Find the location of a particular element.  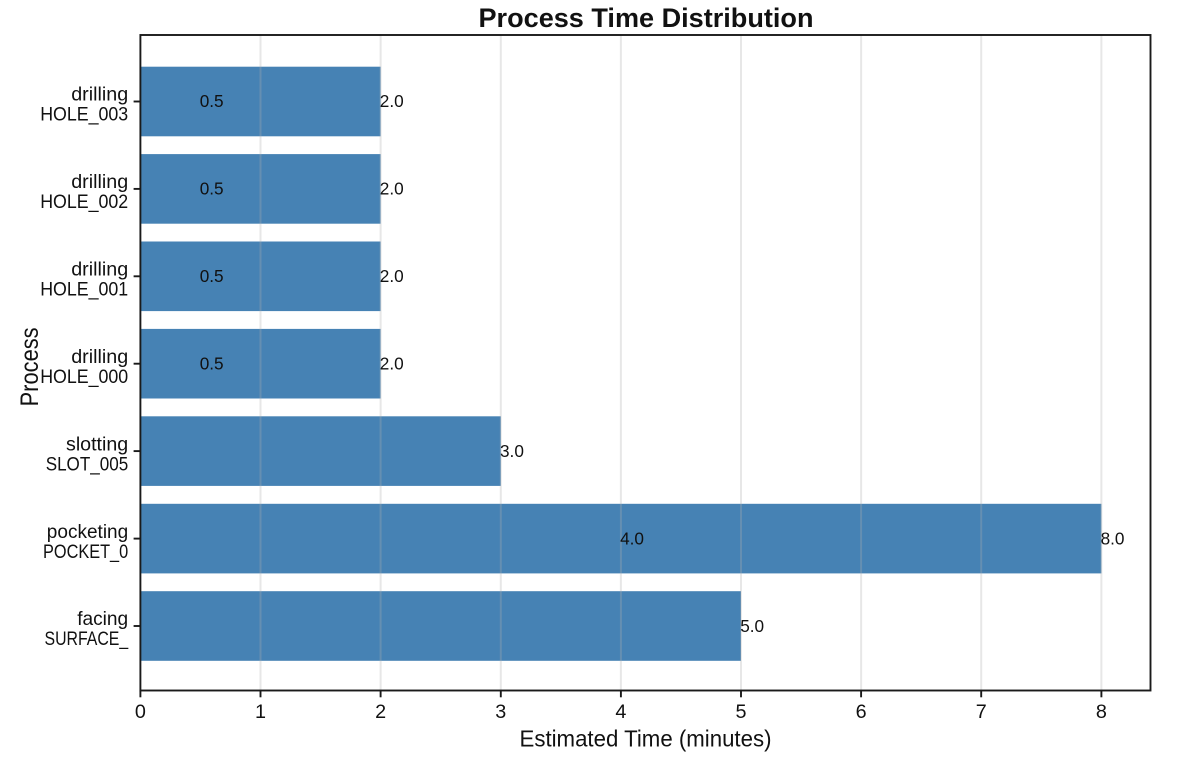

svg-text: Estimated Time (minutes) is located at coordinates (646, 738).